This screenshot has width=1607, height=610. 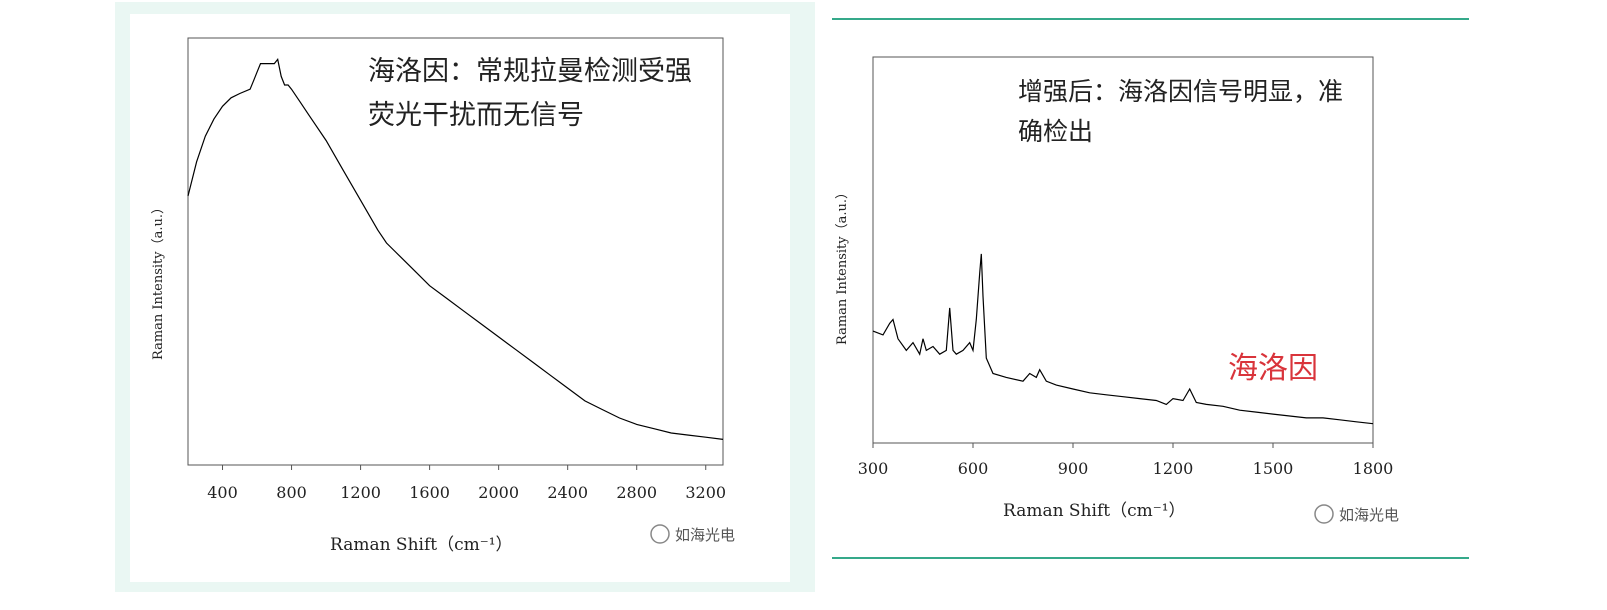 I want to click on chart-left-x-axis-label: Raman Shift（cm⁻¹）, so click(x=421, y=545).